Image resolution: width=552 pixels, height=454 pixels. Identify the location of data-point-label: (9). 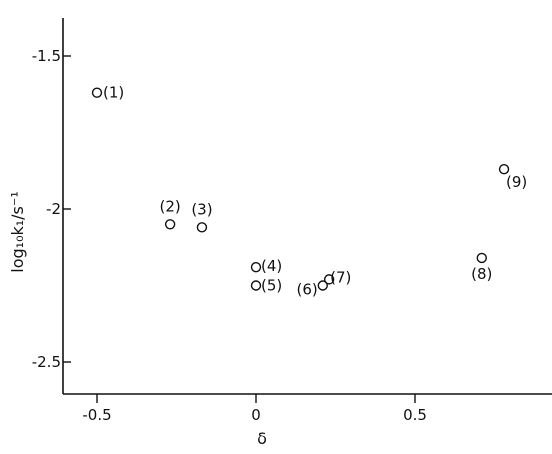
(516, 182).